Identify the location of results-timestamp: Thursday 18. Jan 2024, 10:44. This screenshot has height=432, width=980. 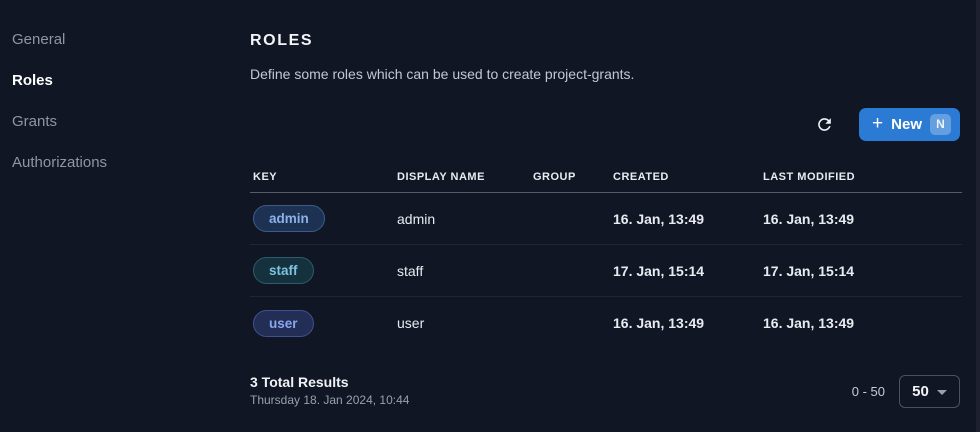
(330, 400).